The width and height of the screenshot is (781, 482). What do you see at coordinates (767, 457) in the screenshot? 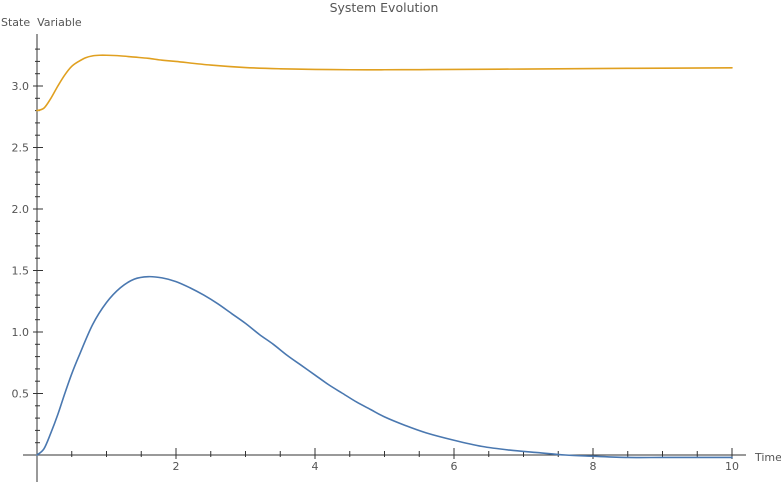
I see `x-axis-label: Time` at bounding box center [767, 457].